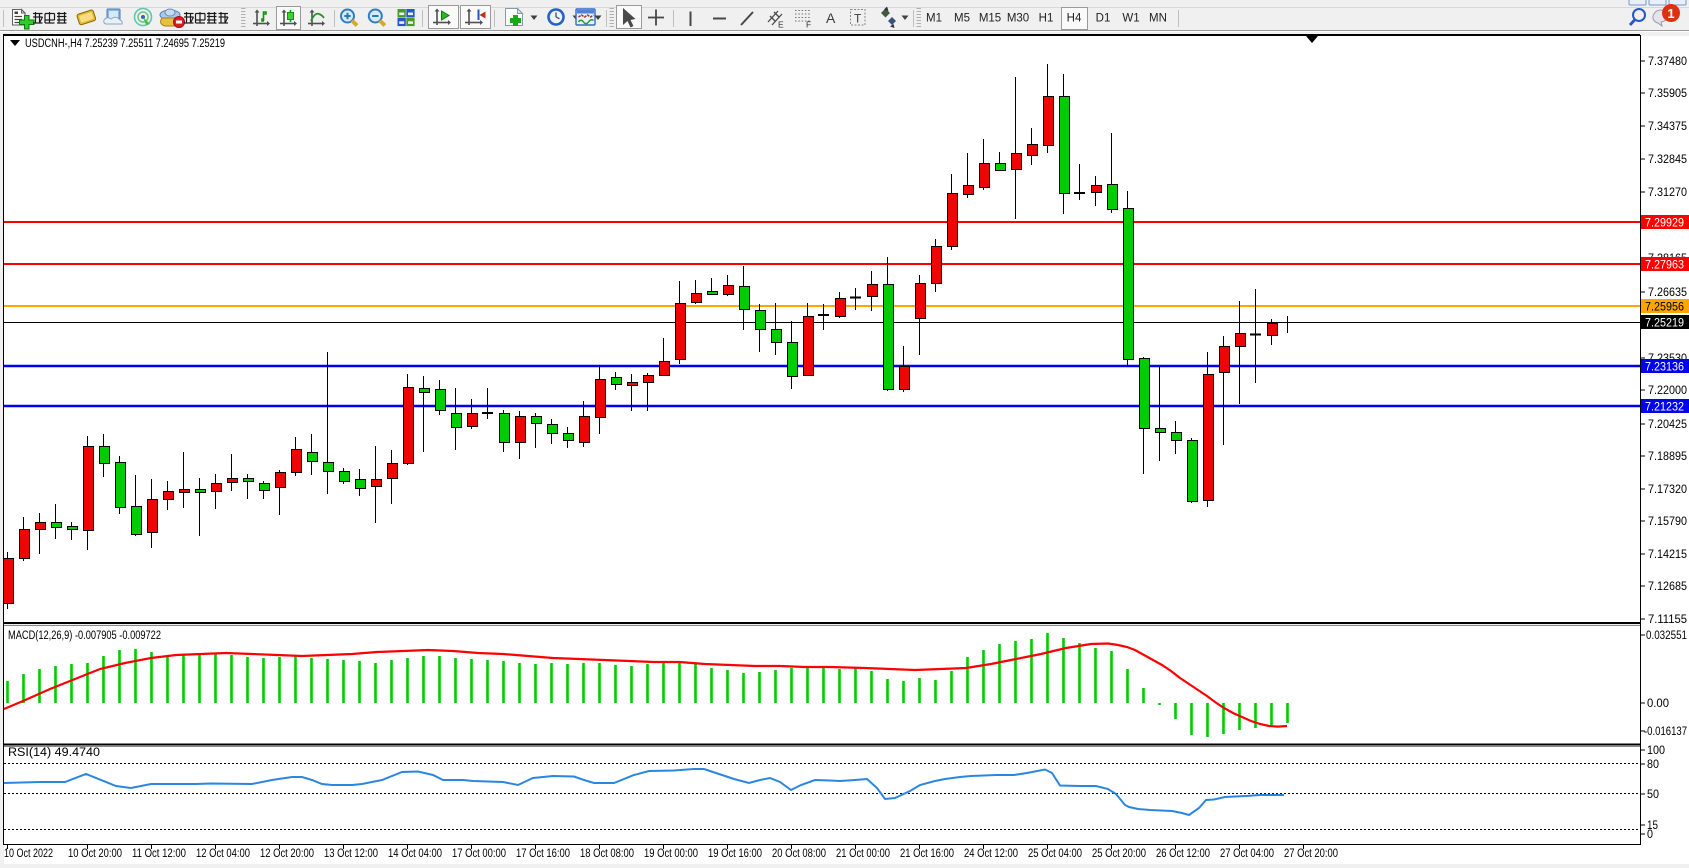 This screenshot has width=1689, height=868. What do you see at coordinates (1650, 835) in the screenshot?
I see `svg-text: 0` at bounding box center [1650, 835].